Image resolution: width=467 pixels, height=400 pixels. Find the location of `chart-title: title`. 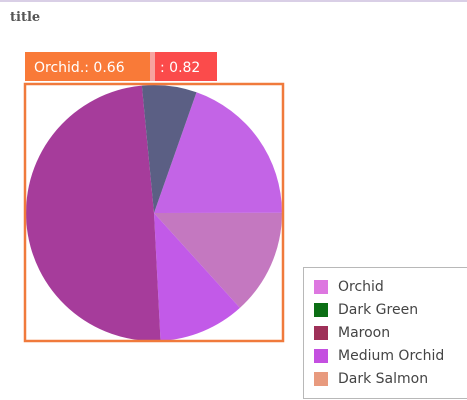

chart-title: title is located at coordinates (25, 17).